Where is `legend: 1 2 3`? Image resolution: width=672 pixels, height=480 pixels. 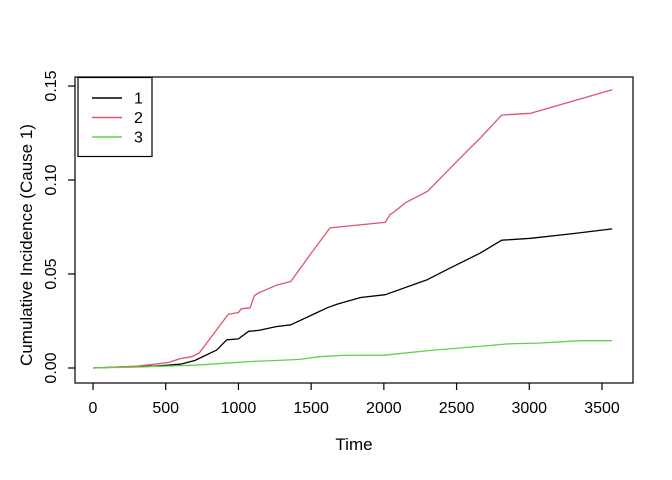
legend: 1 2 3 is located at coordinates (115, 117).